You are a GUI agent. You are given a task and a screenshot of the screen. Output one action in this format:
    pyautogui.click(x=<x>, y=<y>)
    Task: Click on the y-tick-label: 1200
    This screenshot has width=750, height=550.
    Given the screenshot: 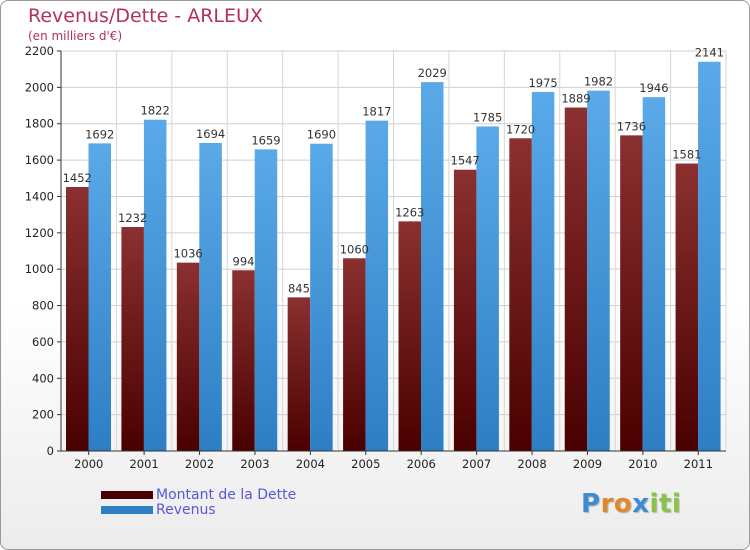 What is the action you would take?
    pyautogui.click(x=39, y=233)
    